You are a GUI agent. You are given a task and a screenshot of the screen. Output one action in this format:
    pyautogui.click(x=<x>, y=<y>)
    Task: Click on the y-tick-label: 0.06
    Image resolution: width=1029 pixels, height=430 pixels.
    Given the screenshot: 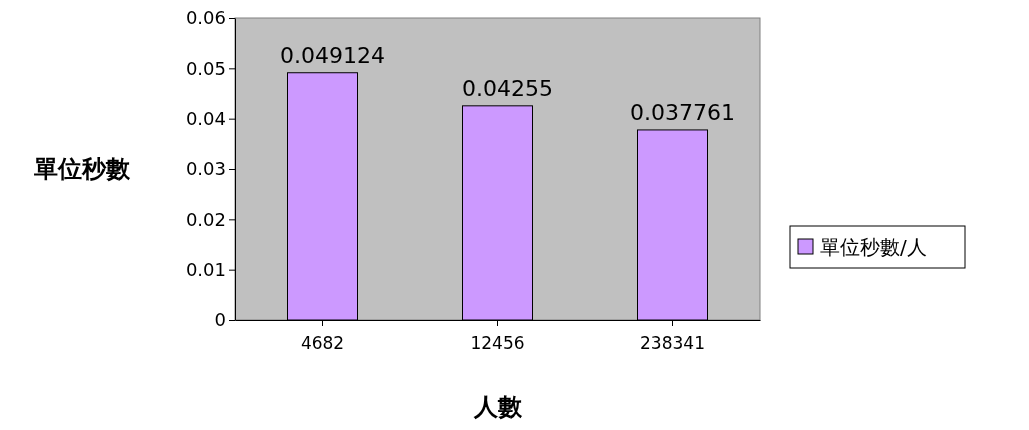 What is the action you would take?
    pyautogui.click(x=205, y=18)
    